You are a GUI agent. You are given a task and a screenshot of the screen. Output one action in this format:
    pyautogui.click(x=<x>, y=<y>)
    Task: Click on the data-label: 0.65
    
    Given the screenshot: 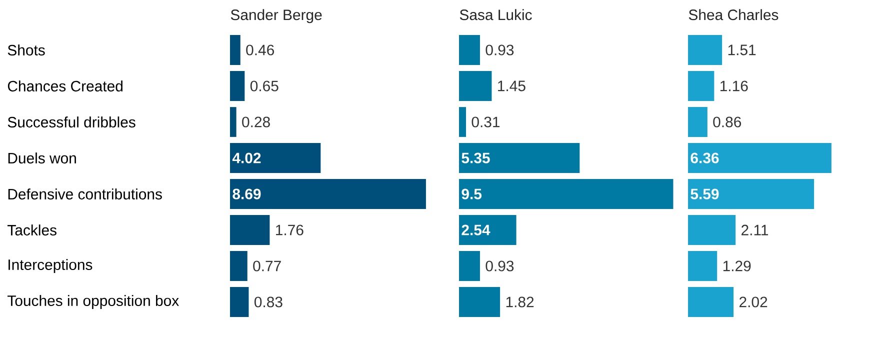 What is the action you would take?
    pyautogui.click(x=264, y=86)
    